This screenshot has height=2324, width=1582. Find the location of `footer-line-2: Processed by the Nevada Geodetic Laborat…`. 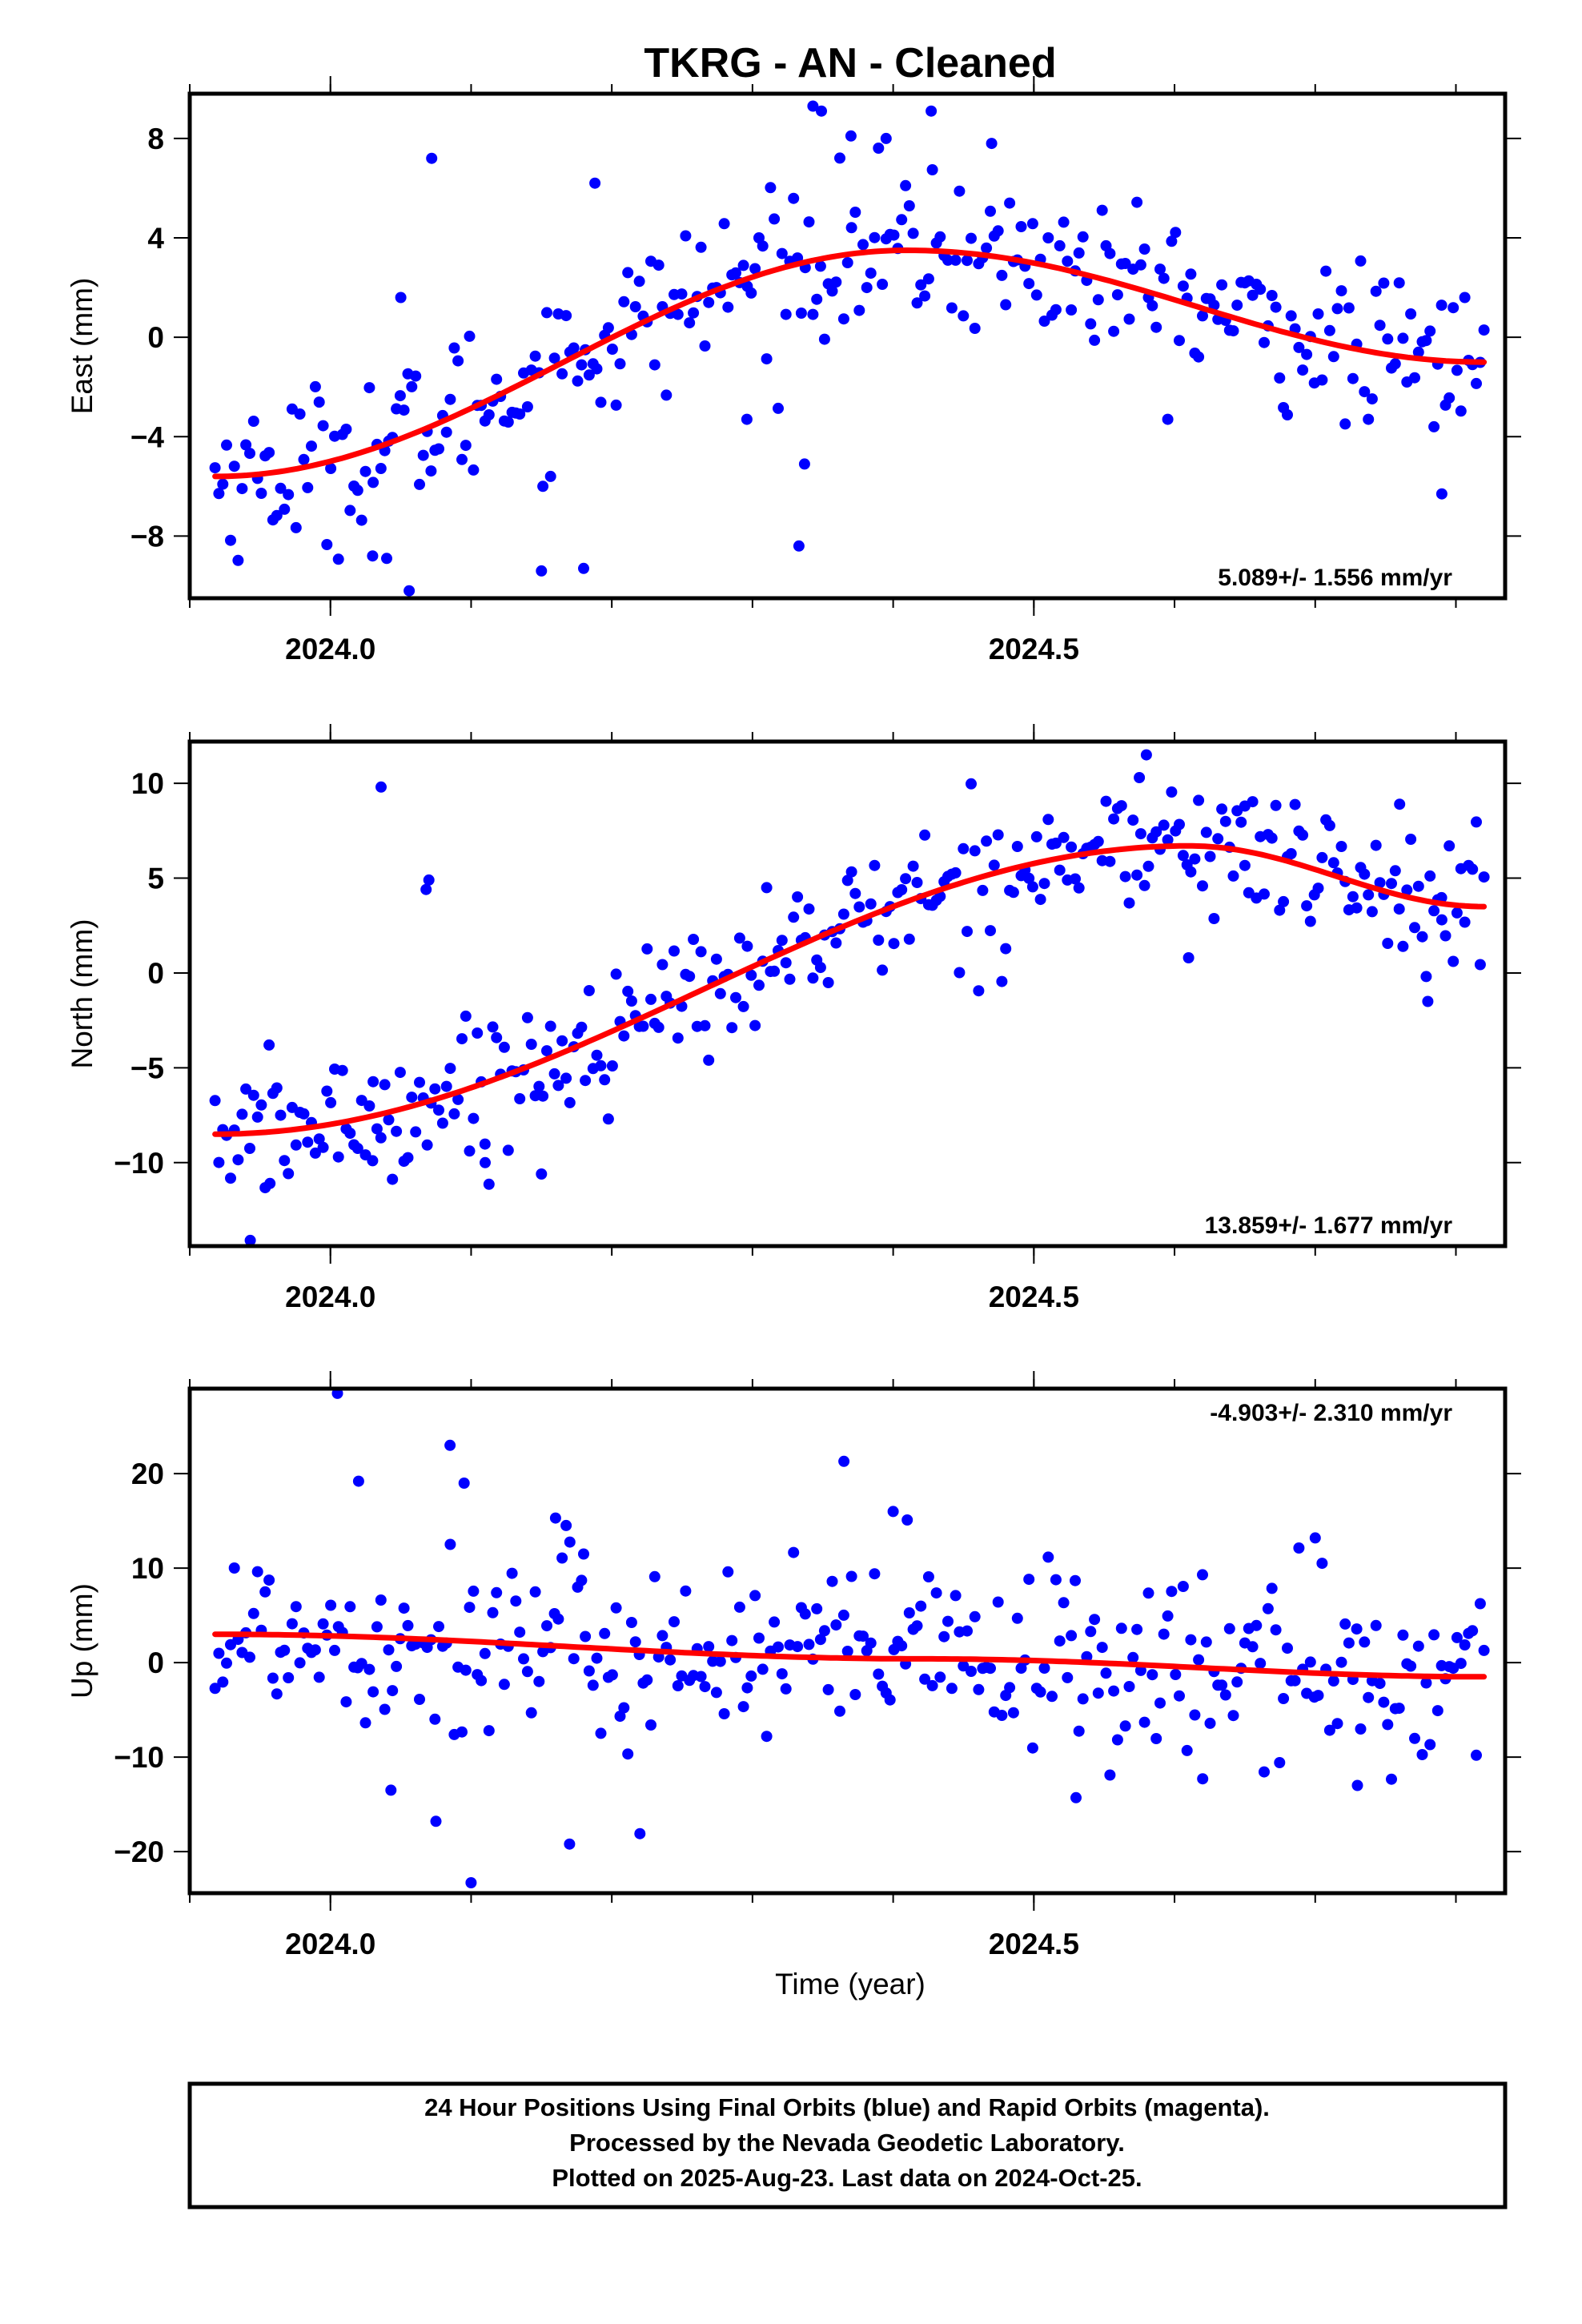

footer-line-2: Processed by the Nevada Geodetic Laborat… is located at coordinates (847, 2143).